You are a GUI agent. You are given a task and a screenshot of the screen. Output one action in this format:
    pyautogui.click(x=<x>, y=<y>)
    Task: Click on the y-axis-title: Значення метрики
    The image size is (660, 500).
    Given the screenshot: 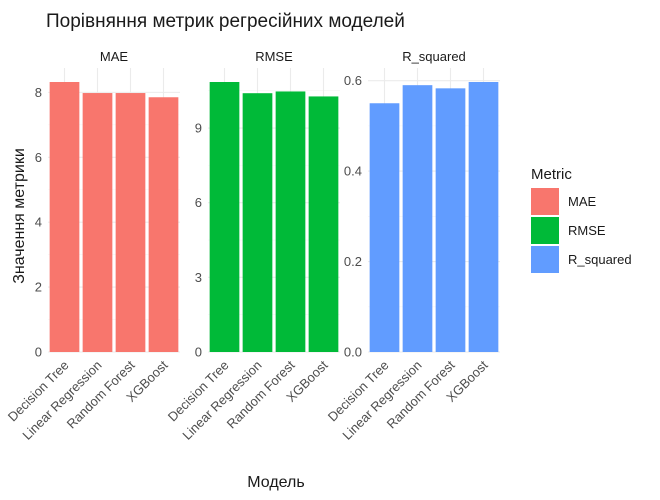 What is the action you would take?
    pyautogui.click(x=19, y=216)
    